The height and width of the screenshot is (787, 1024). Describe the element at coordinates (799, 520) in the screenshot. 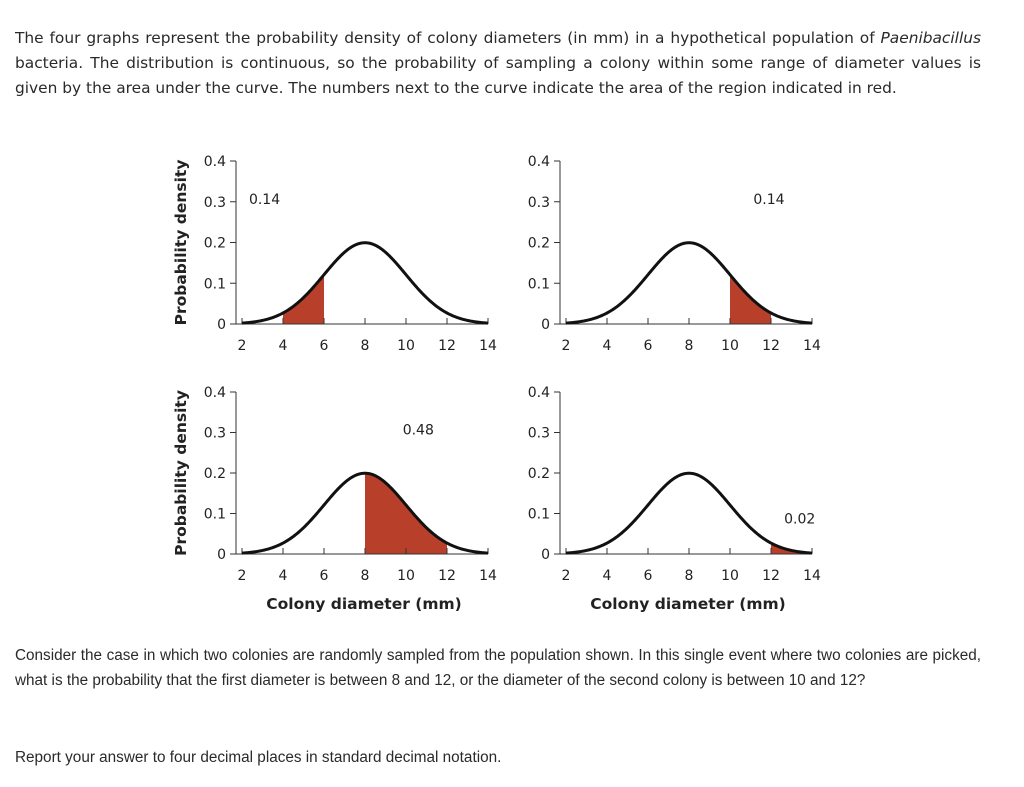

I see `area-annotation: 0.02` at that location.